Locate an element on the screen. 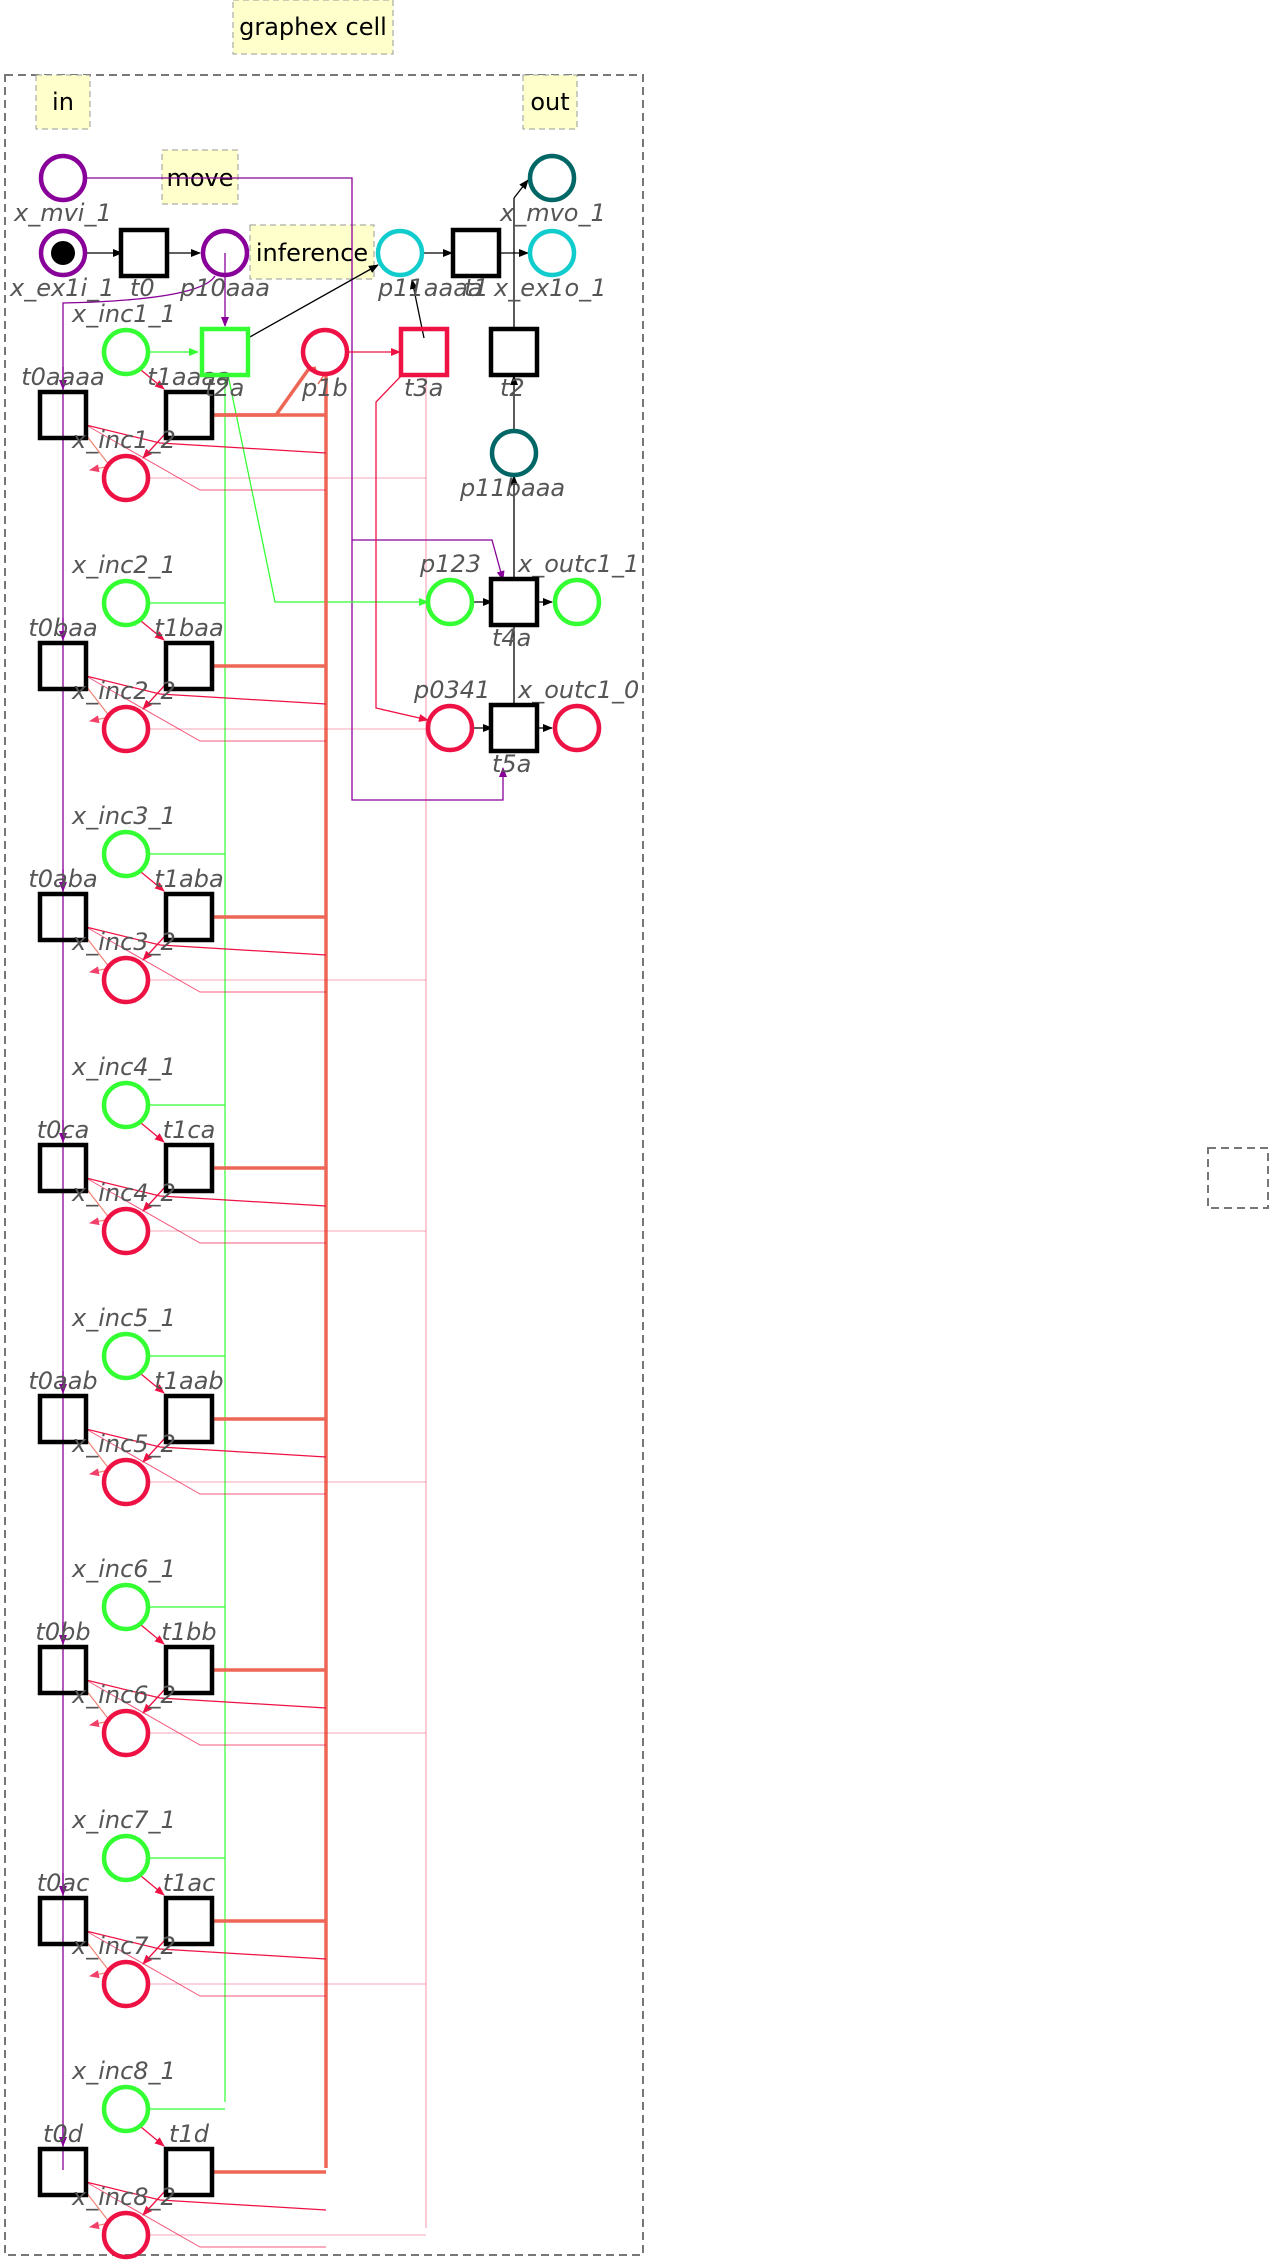  increment-group: x_inc5_1 x_inc5_2 t0aab t1aab is located at coordinates (227, 1405).